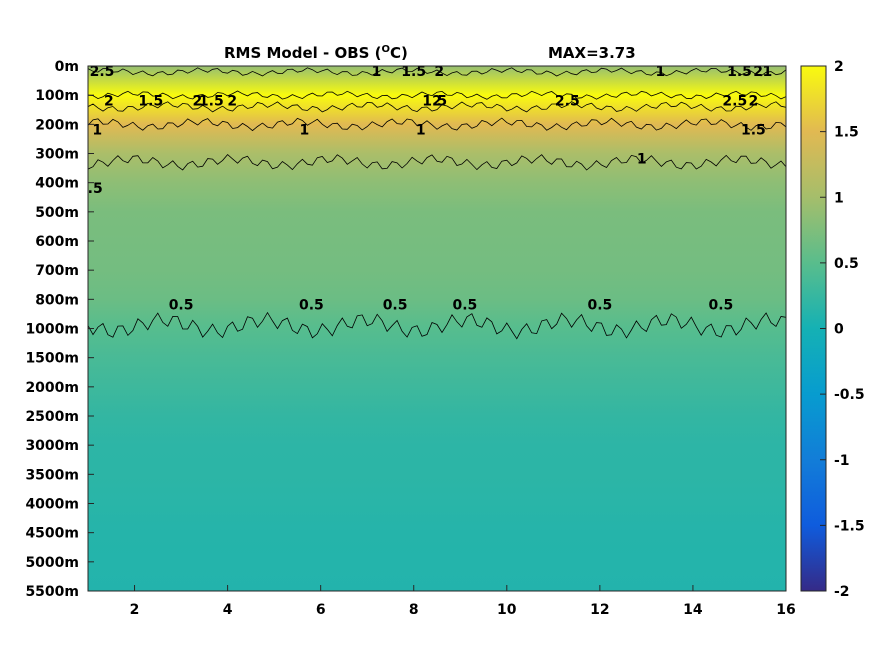  Describe the element at coordinates (592, 53) in the screenshot. I see `max-label: MAX=3.73` at that location.